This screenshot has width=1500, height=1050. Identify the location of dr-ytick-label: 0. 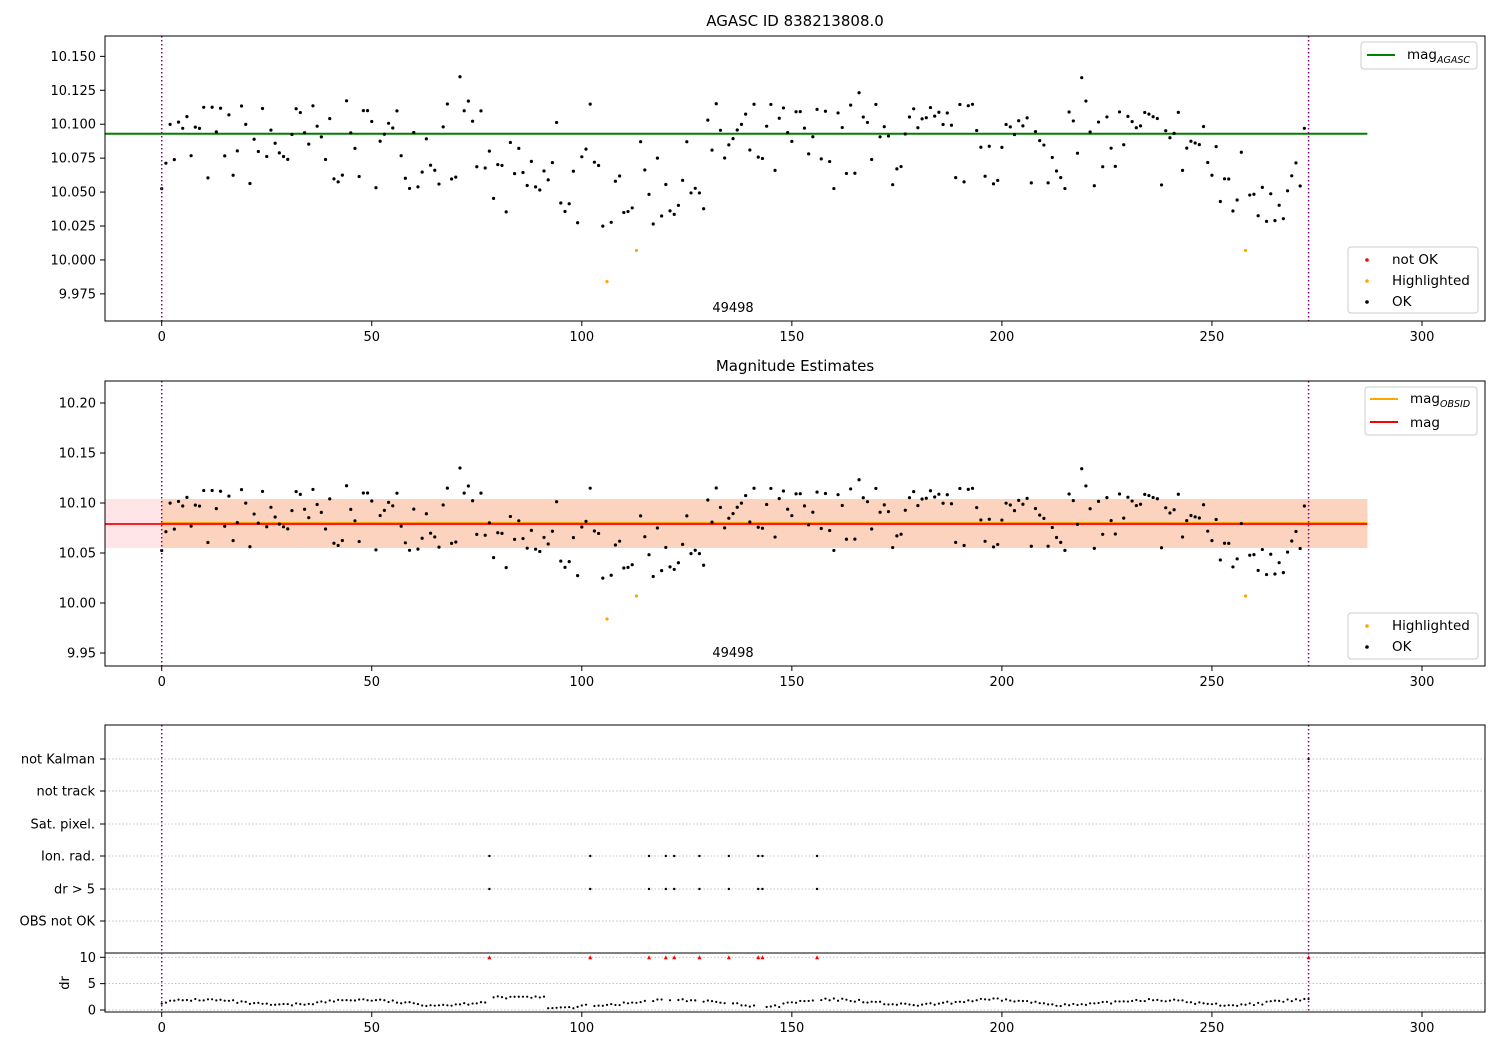
(92, 1011).